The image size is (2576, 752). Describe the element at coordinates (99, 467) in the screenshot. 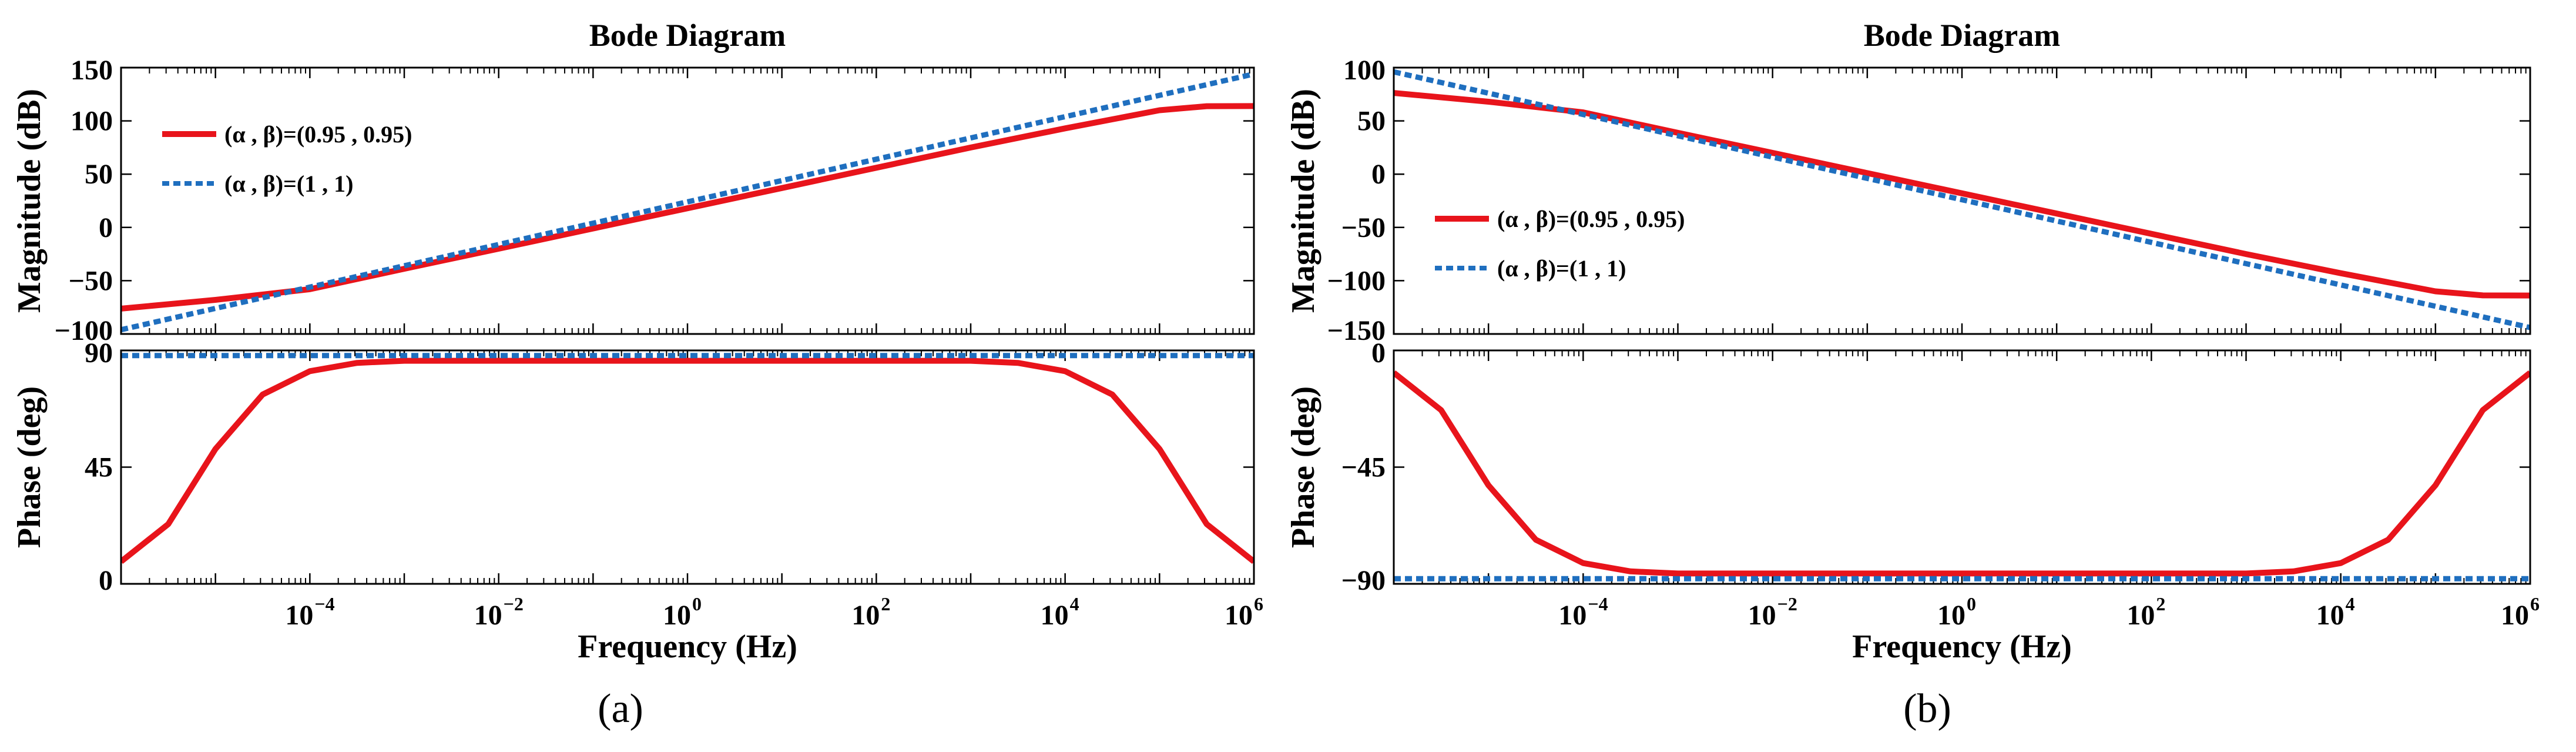

I see `y-tick-label: 45` at that location.